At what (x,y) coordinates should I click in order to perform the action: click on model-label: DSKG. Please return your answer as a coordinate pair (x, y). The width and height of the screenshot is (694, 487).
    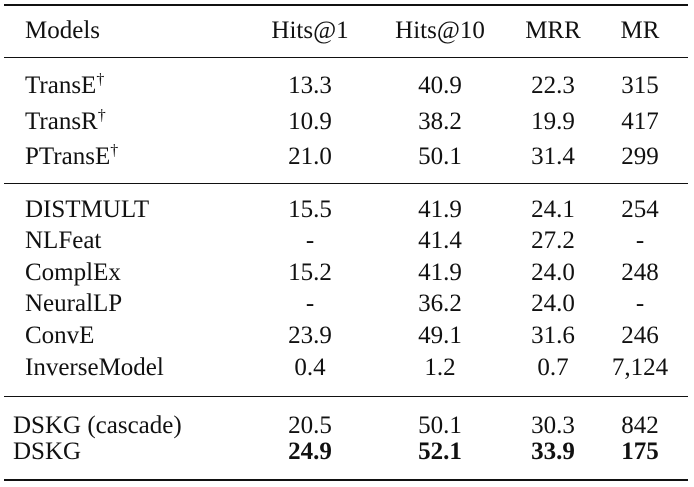
    Looking at the image, I should click on (47, 451).